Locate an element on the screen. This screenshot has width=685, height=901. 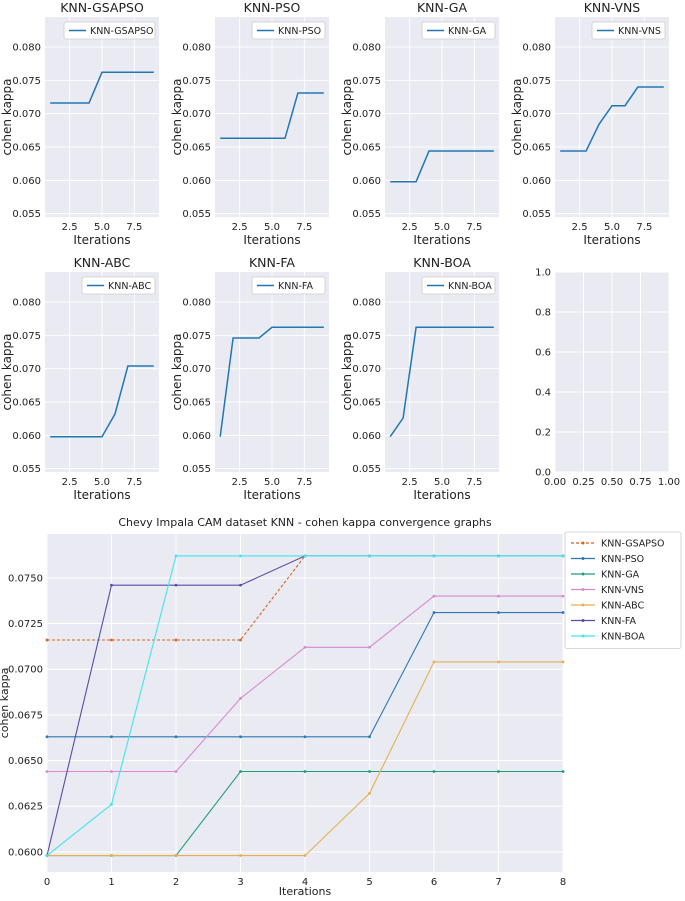
series-line-knn-gsapso is located at coordinates (102, 87).